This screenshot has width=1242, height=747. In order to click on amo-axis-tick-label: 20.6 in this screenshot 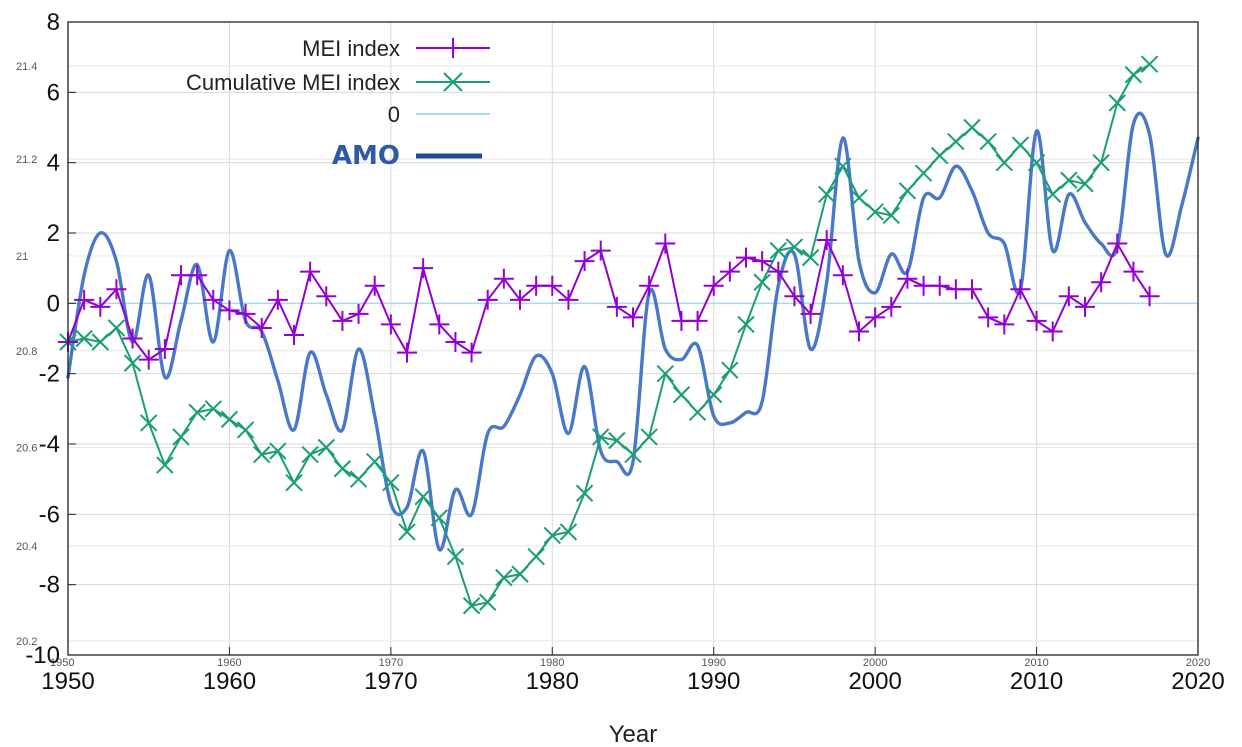, I will do `click(26, 449)`.